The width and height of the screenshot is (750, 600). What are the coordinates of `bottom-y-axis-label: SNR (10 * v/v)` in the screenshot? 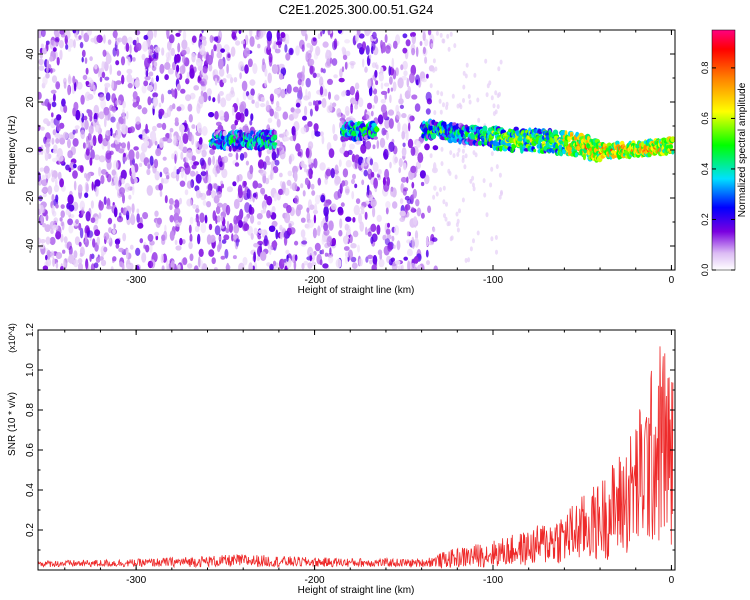 It's located at (12, 424).